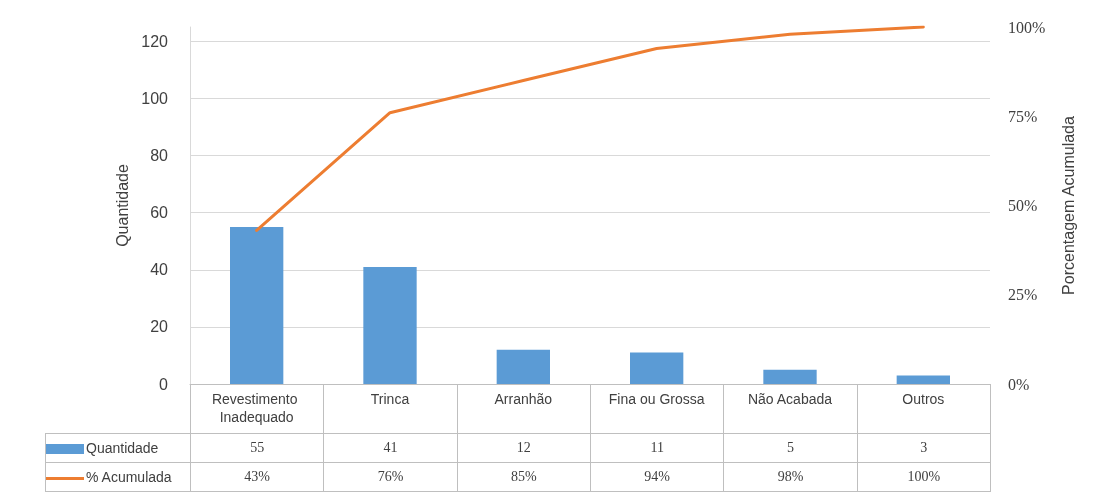 This screenshot has width=1112, height=497. What do you see at coordinates (159, 327) in the screenshot?
I see `y-tick-label: 20` at bounding box center [159, 327].